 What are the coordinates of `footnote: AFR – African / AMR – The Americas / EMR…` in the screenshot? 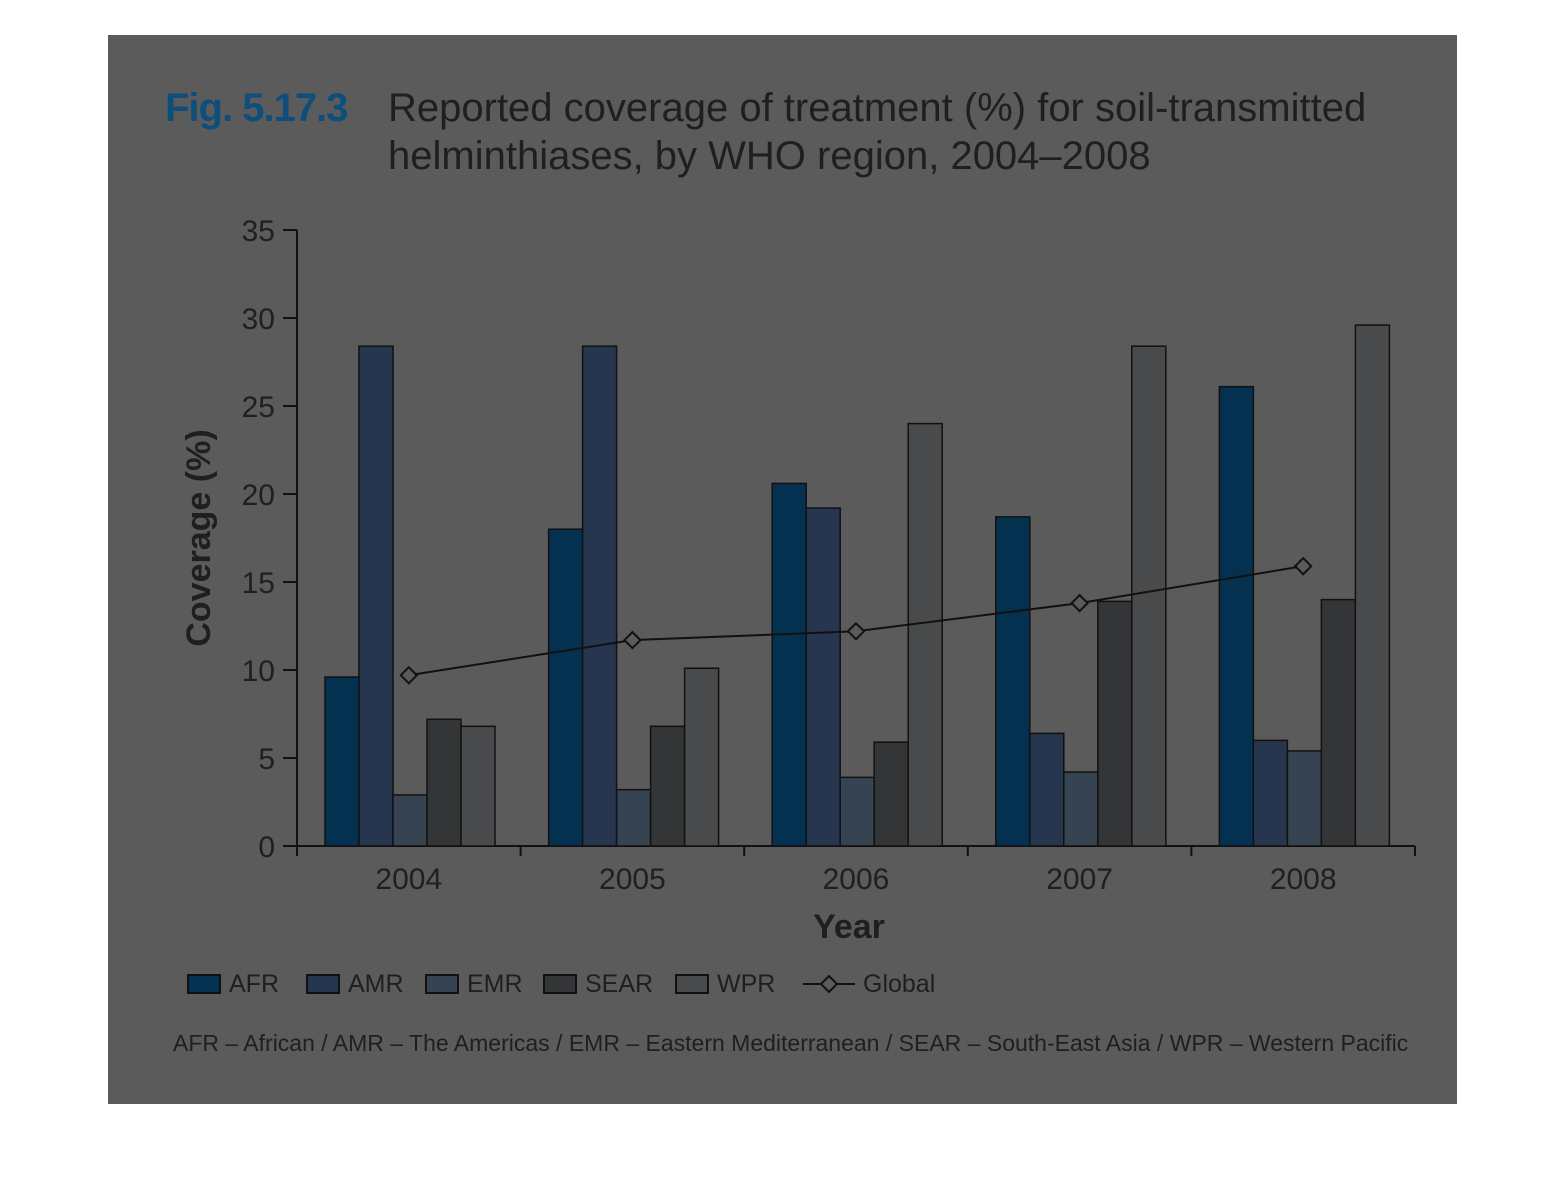 It's located at (791, 1043).